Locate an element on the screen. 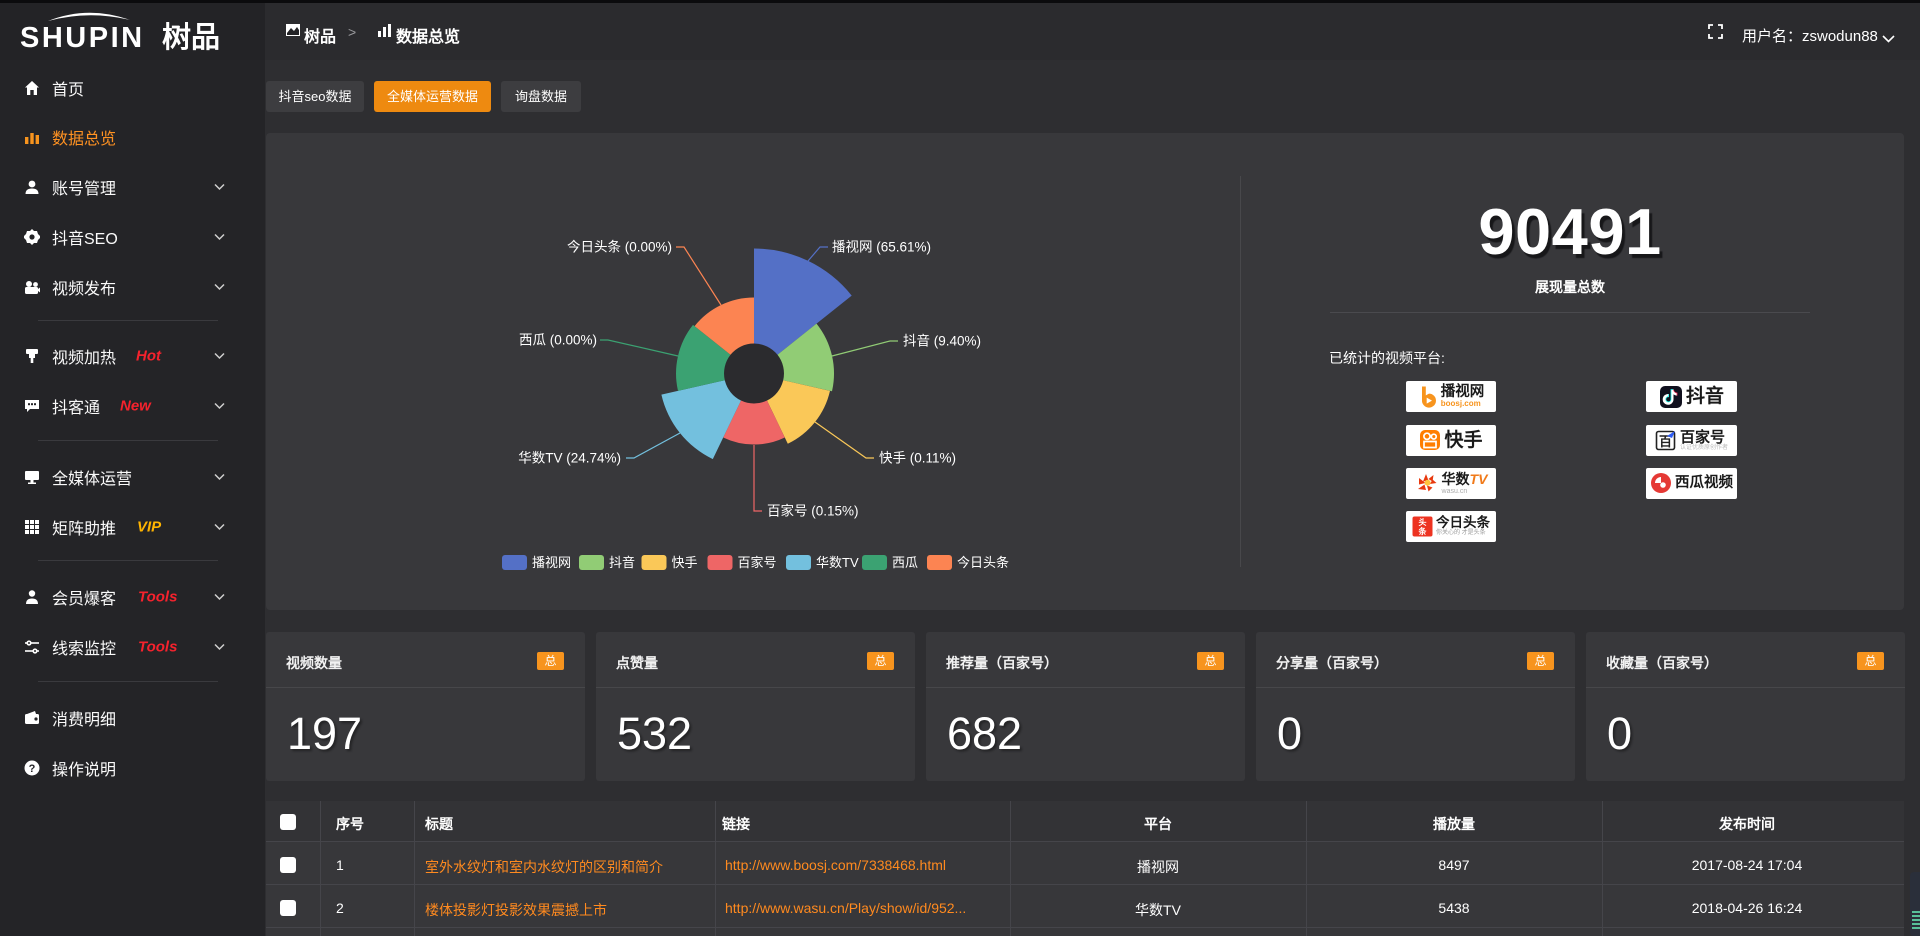 The width and height of the screenshot is (1920, 936). svg-text: 百 is located at coordinates (1665, 441).